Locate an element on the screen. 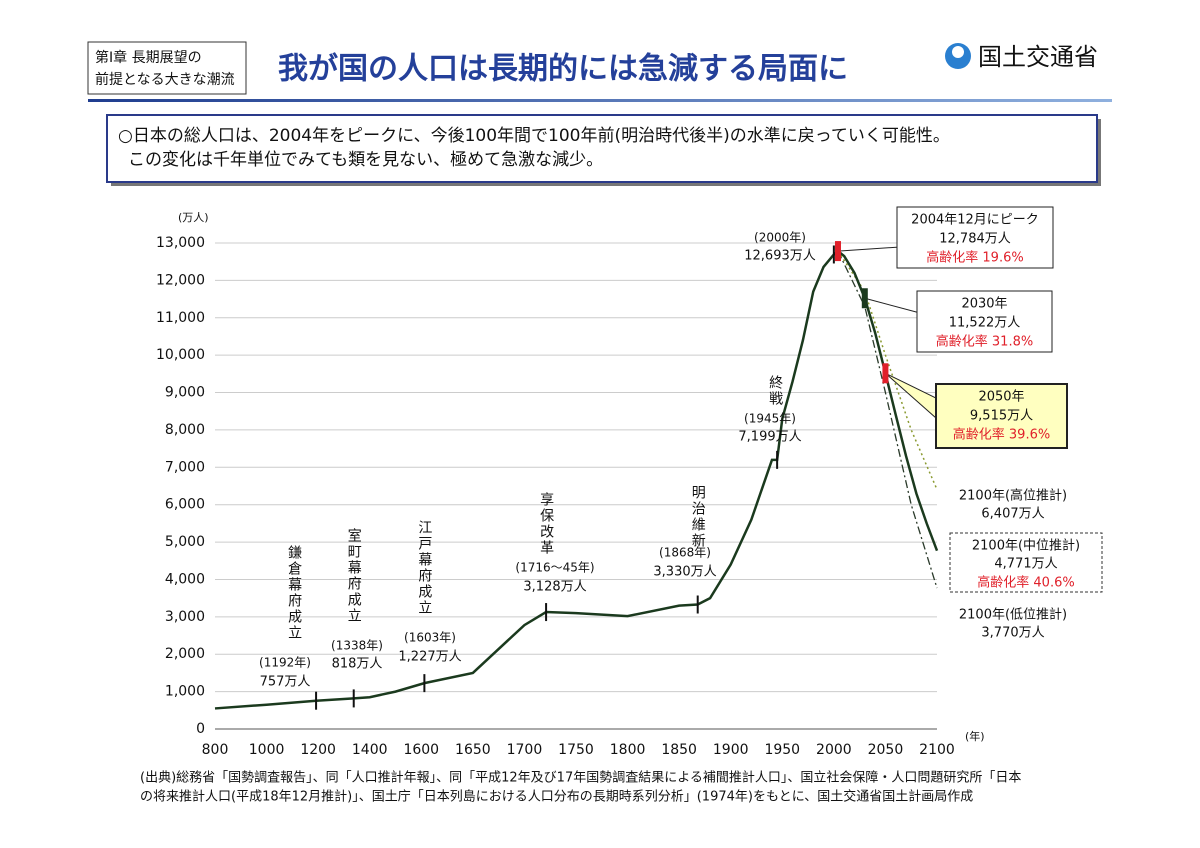 Image resolution: width=1200 pixels, height=848 pixels. event-label: 室町幕府成立 is located at coordinates (354, 575).